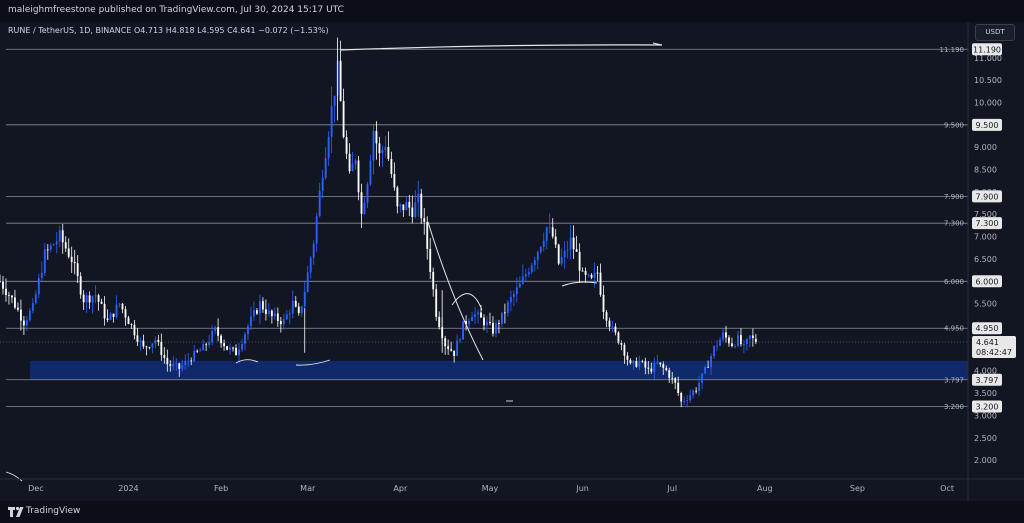  Describe the element at coordinates (987, 125) in the screenshot. I see `level-tag-text: 9.500` at that location.